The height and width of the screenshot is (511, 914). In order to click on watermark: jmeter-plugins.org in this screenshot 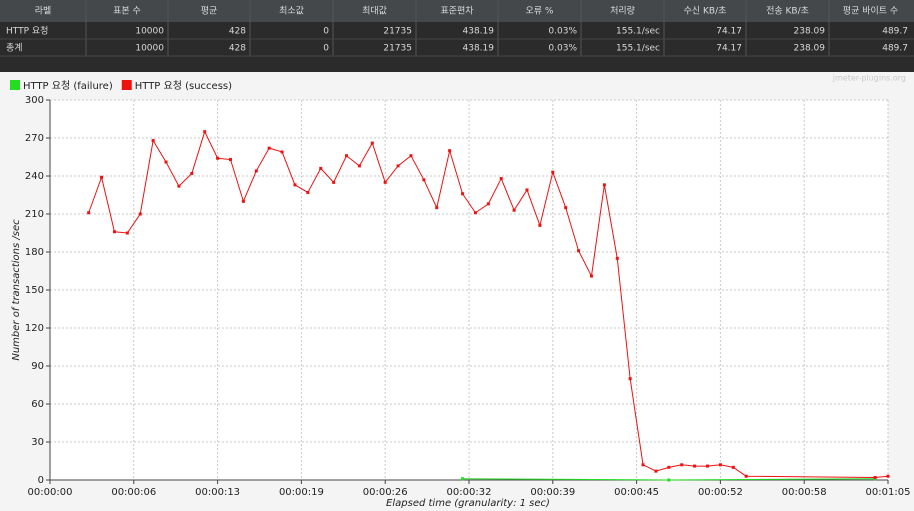, I will do `click(869, 78)`.